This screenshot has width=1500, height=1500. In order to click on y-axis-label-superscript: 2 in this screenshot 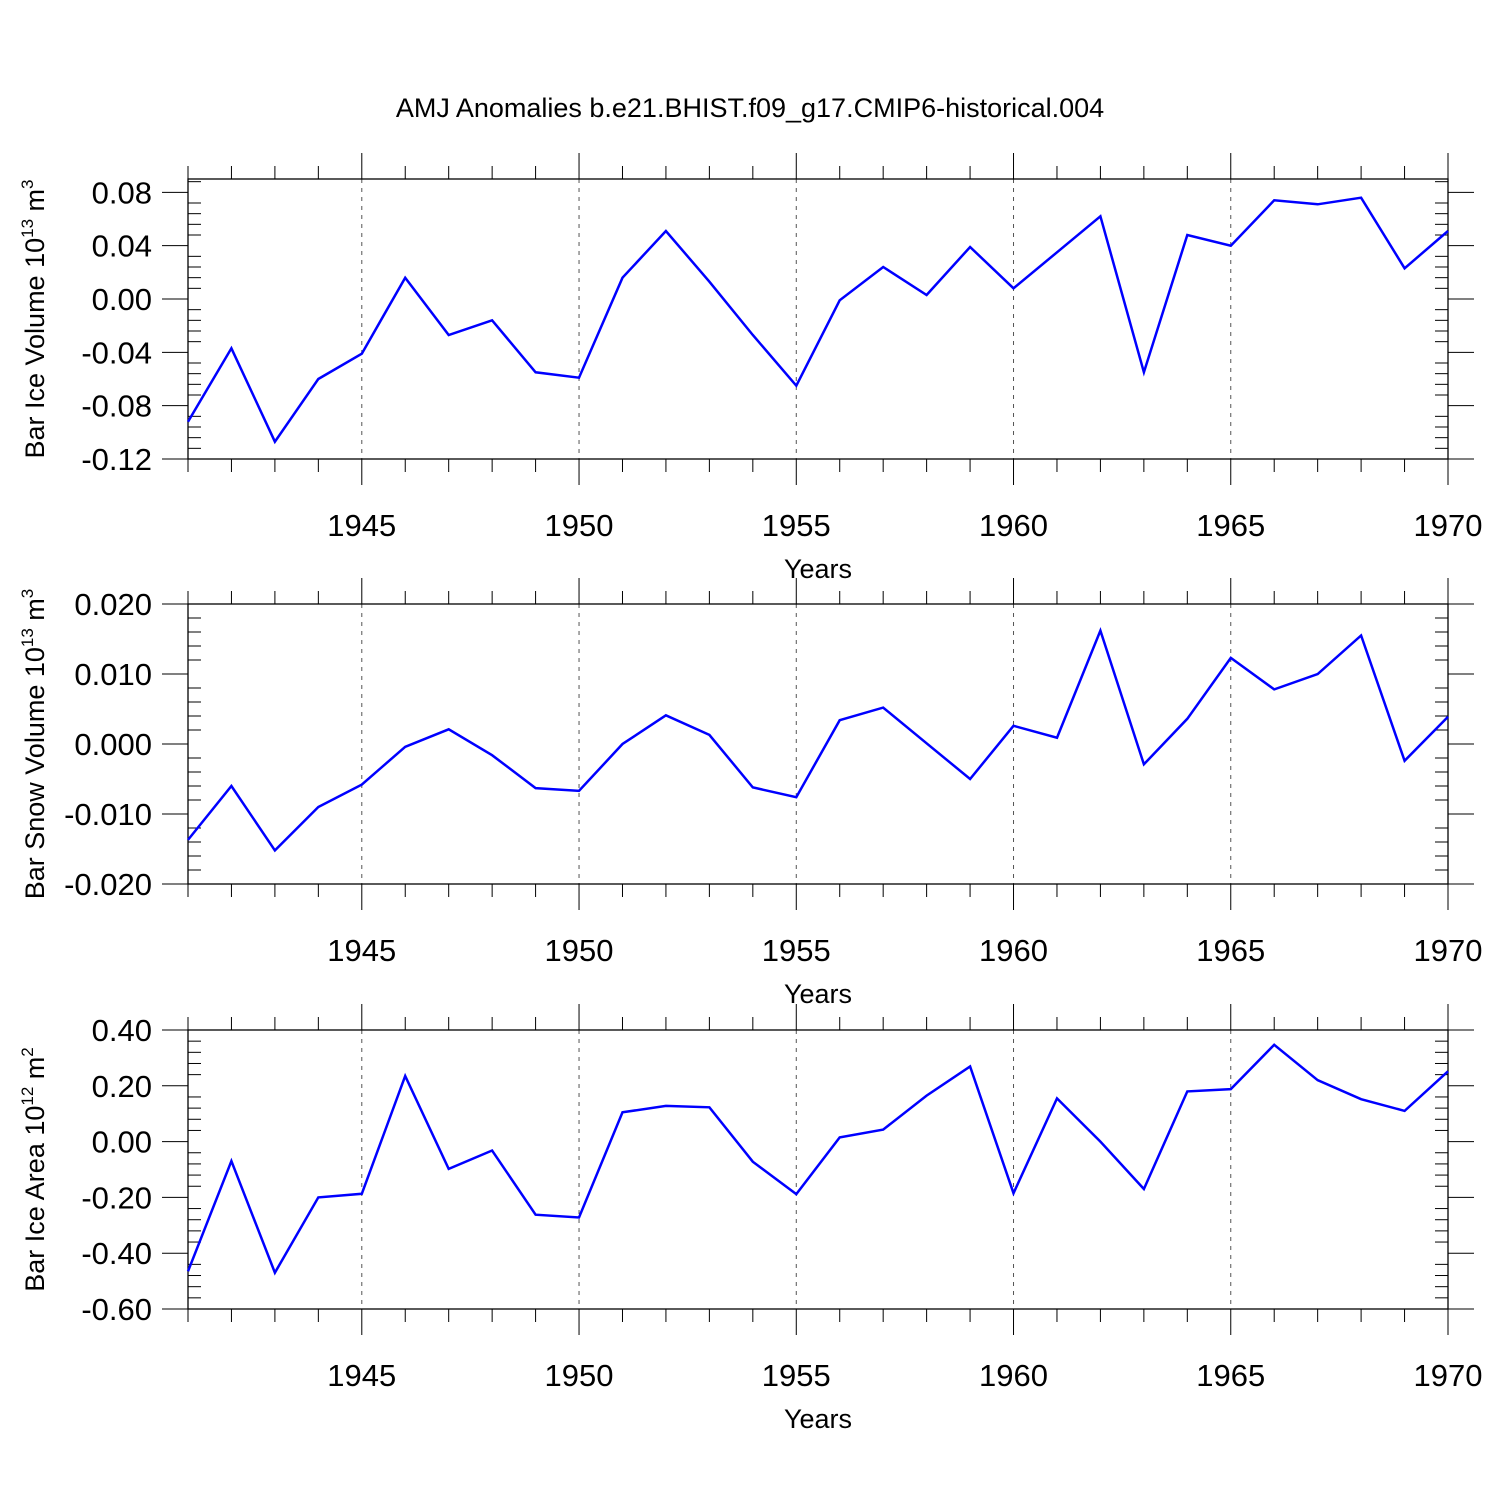, I will do `click(27, 1051)`.